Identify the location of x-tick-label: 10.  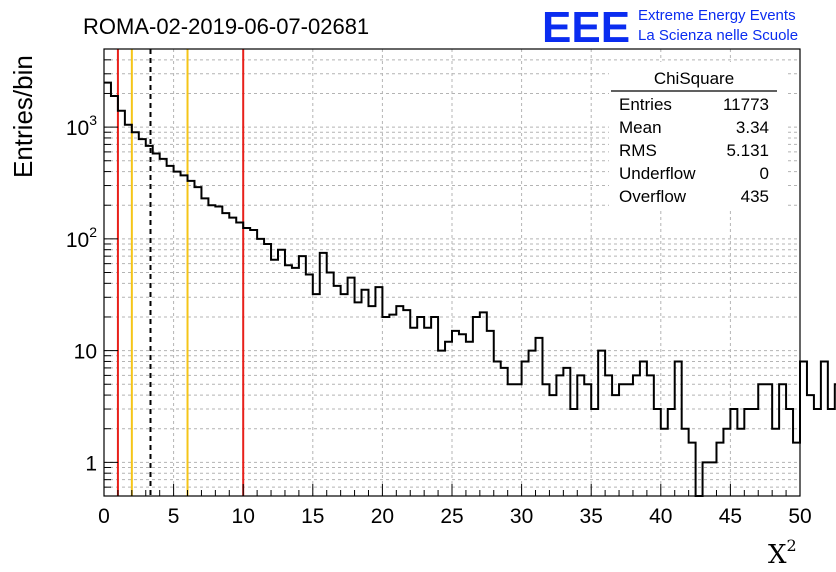
(243, 516).